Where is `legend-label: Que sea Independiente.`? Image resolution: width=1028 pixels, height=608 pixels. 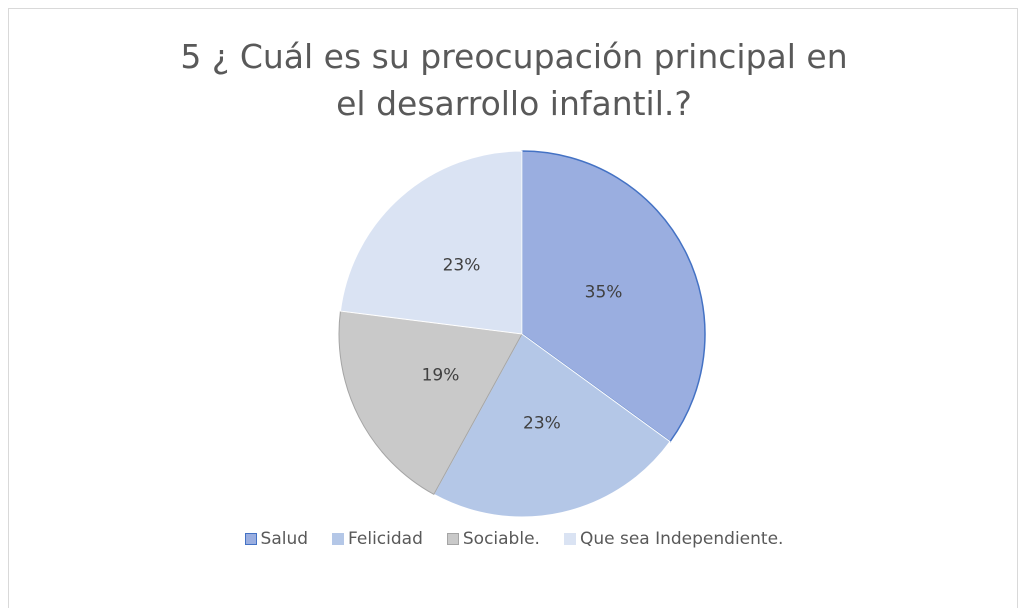
legend-label: Que sea Independiente. is located at coordinates (681, 539).